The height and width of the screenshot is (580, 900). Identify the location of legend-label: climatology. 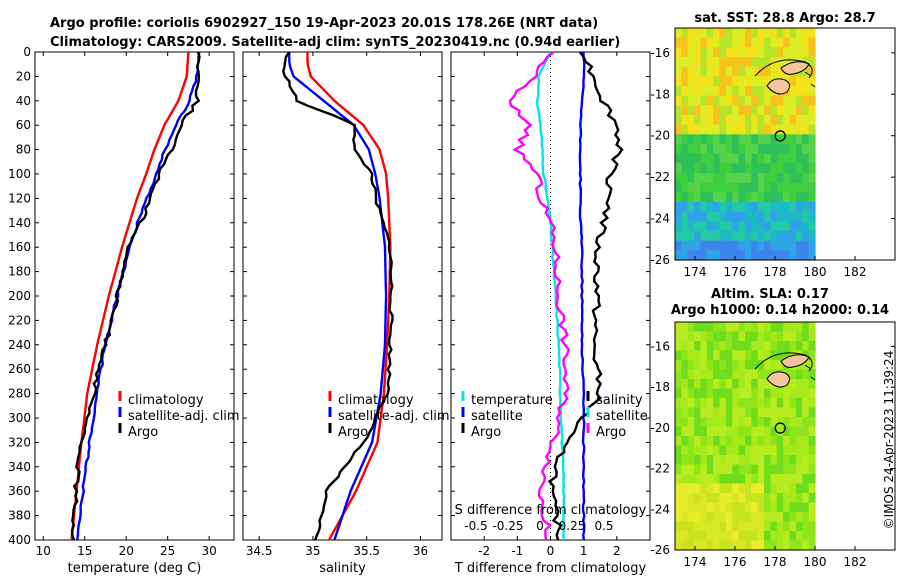
(166, 400).